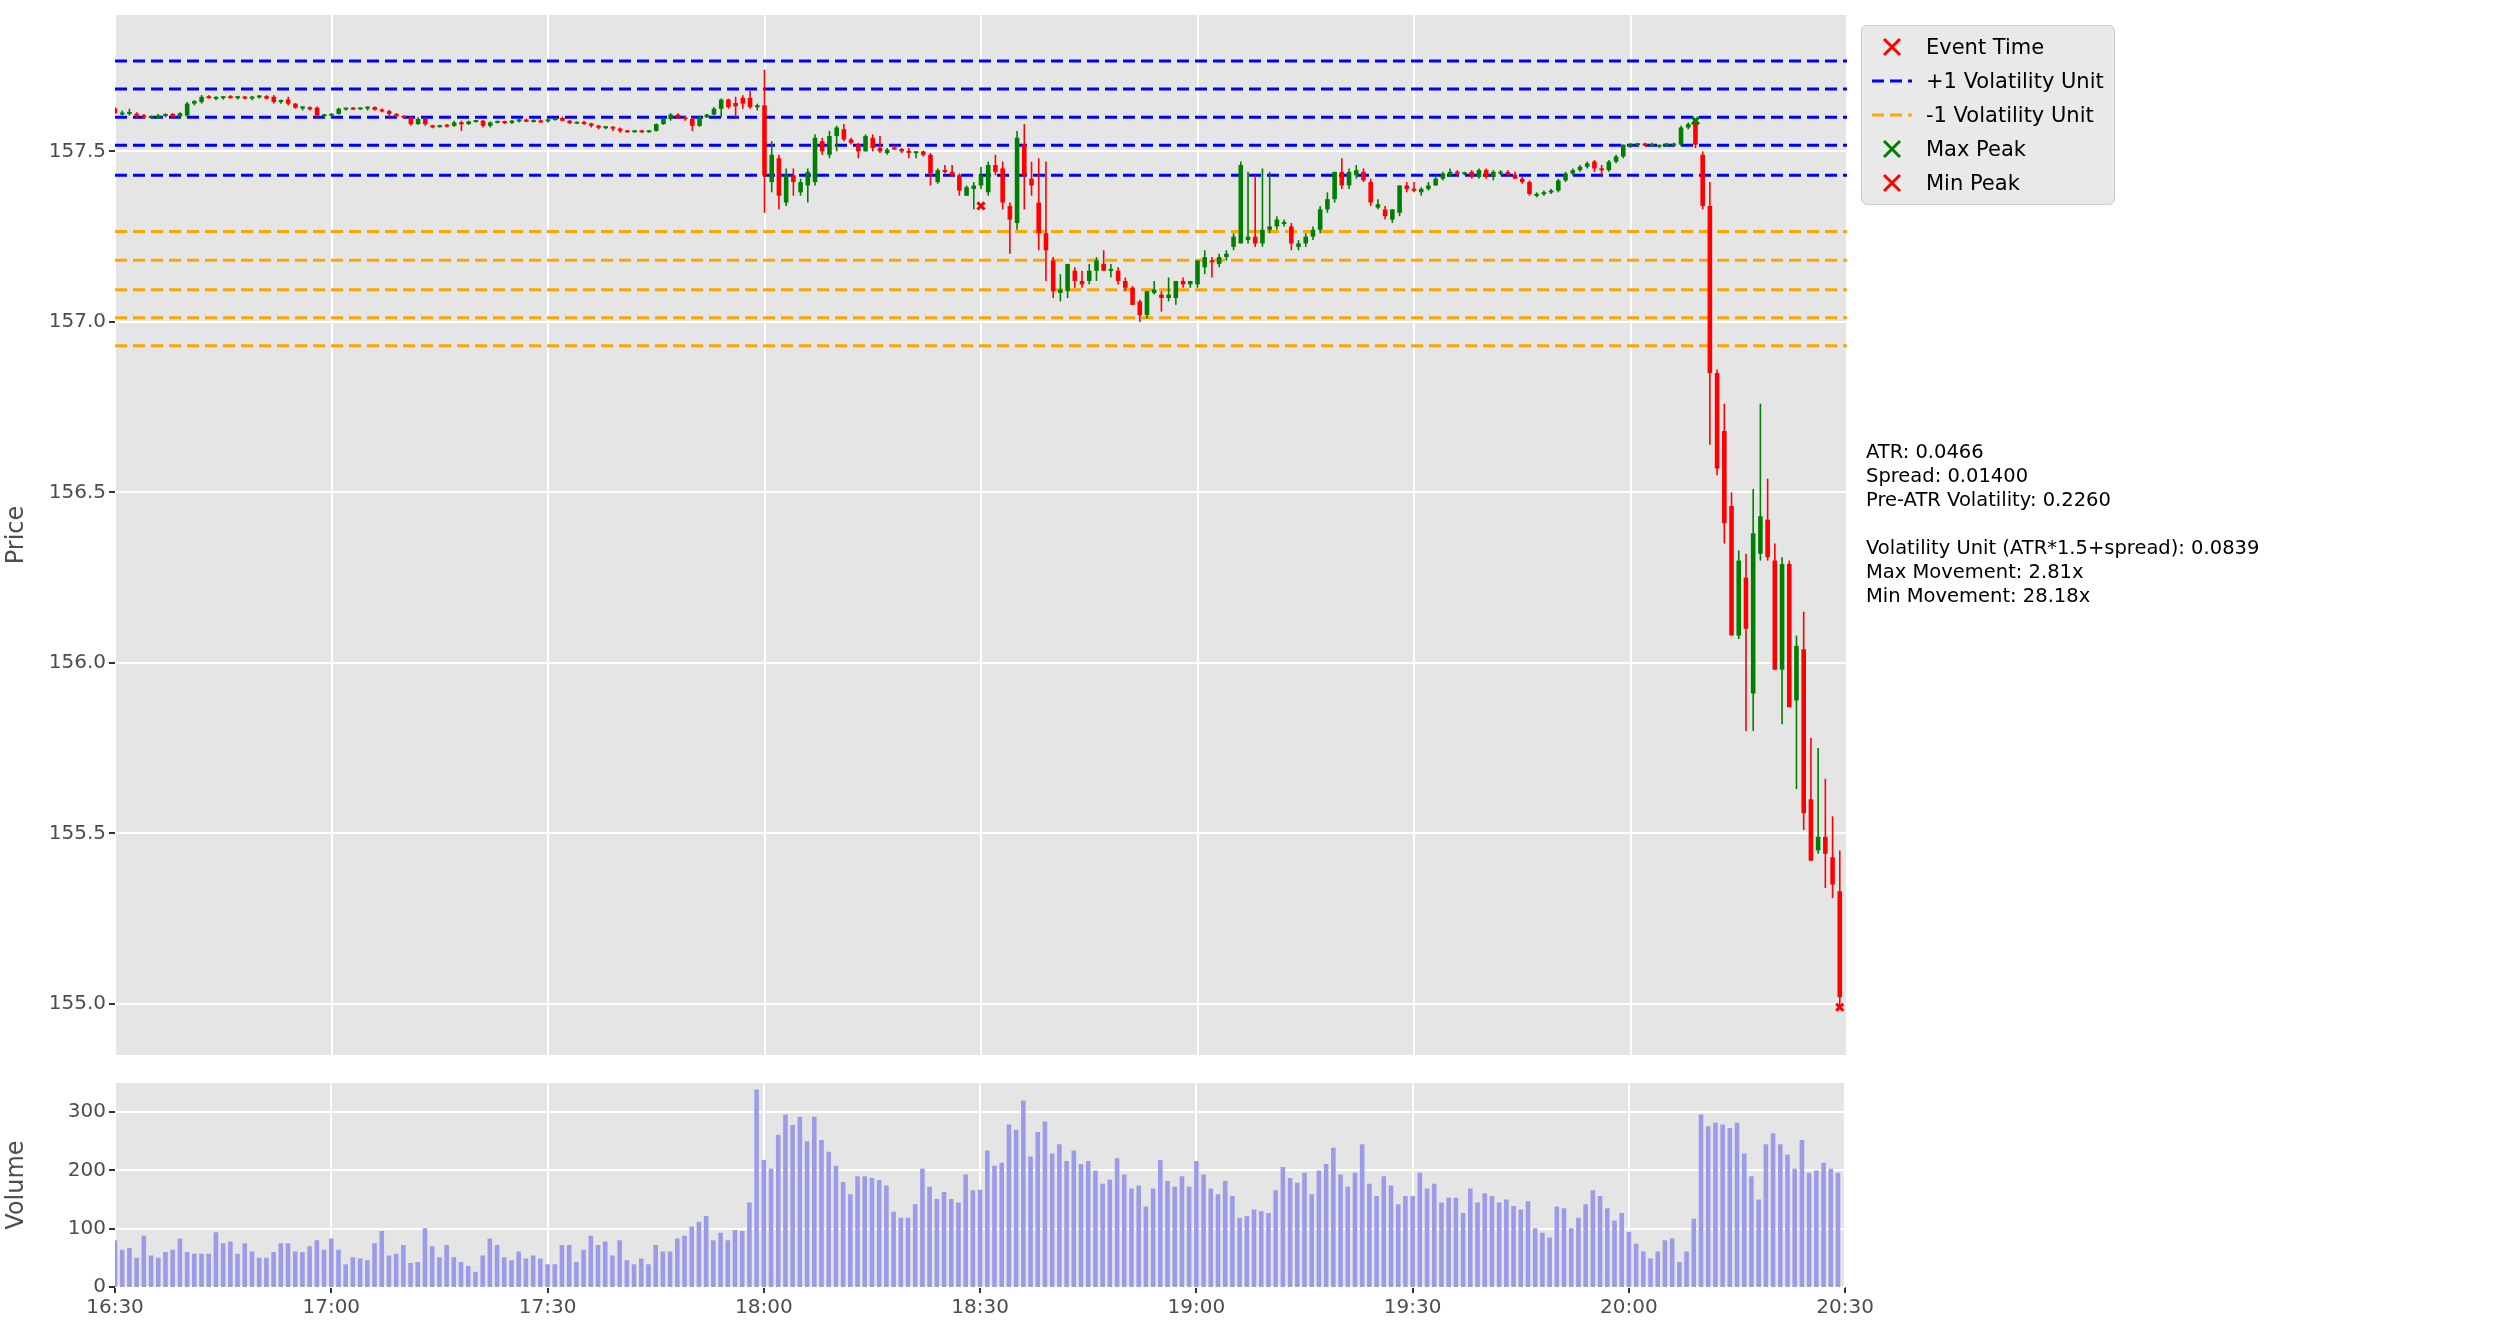 The image size is (2509, 1325). Describe the element at coordinates (764, 1306) in the screenshot. I see `x-tick-label: 18:00` at that location.